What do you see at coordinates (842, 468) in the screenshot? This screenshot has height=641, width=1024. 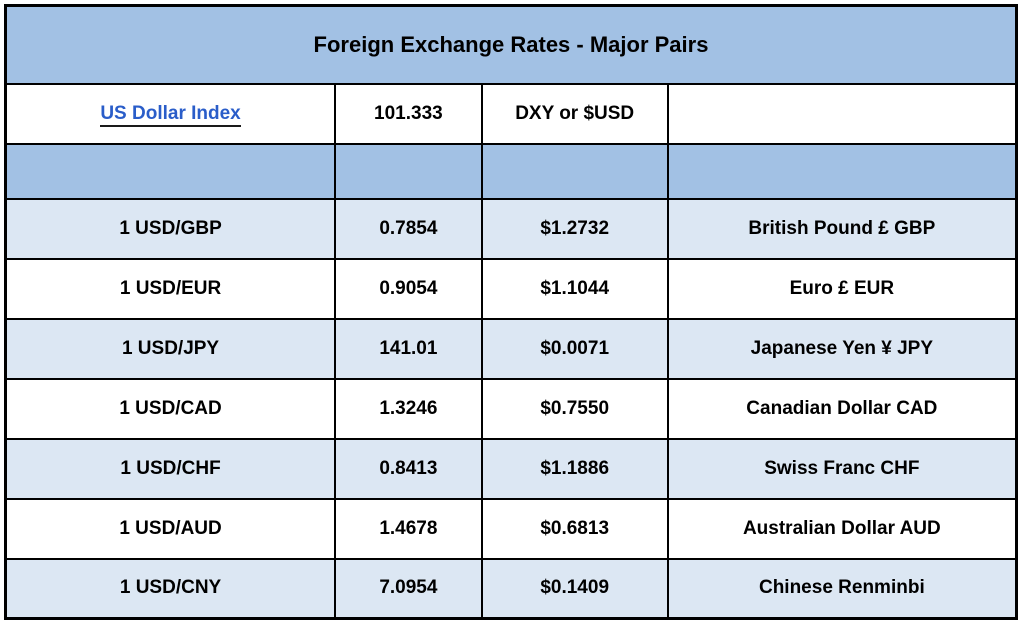 I see `currency-cell: Swiss Franc CHF` at bounding box center [842, 468].